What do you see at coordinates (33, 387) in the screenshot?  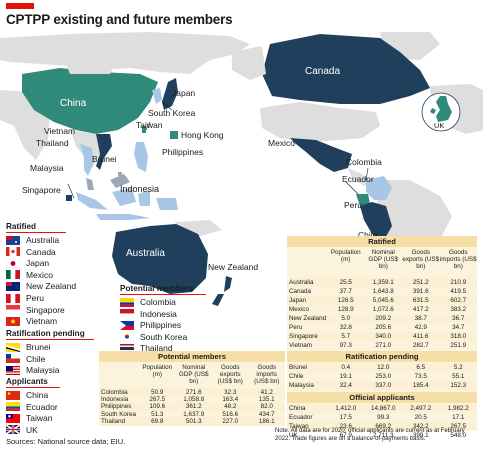 I see `legend-applicants-rule` at bounding box center [33, 387].